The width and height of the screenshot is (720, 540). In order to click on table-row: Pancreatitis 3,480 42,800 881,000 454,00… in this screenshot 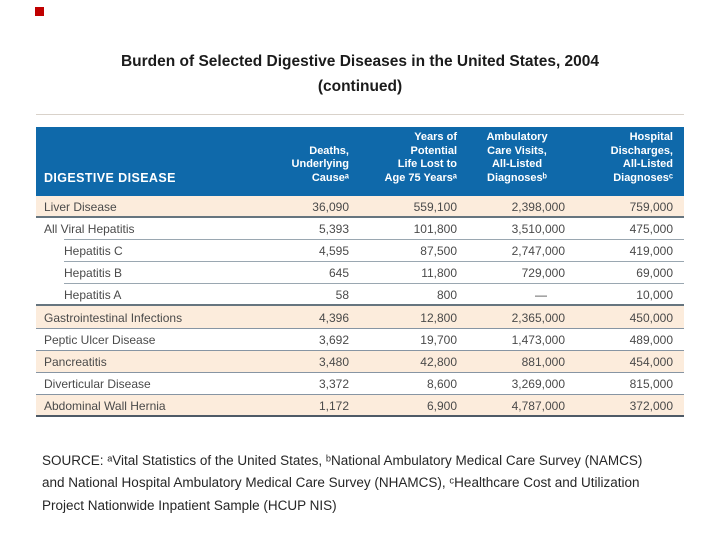, I will do `click(360, 361)`.